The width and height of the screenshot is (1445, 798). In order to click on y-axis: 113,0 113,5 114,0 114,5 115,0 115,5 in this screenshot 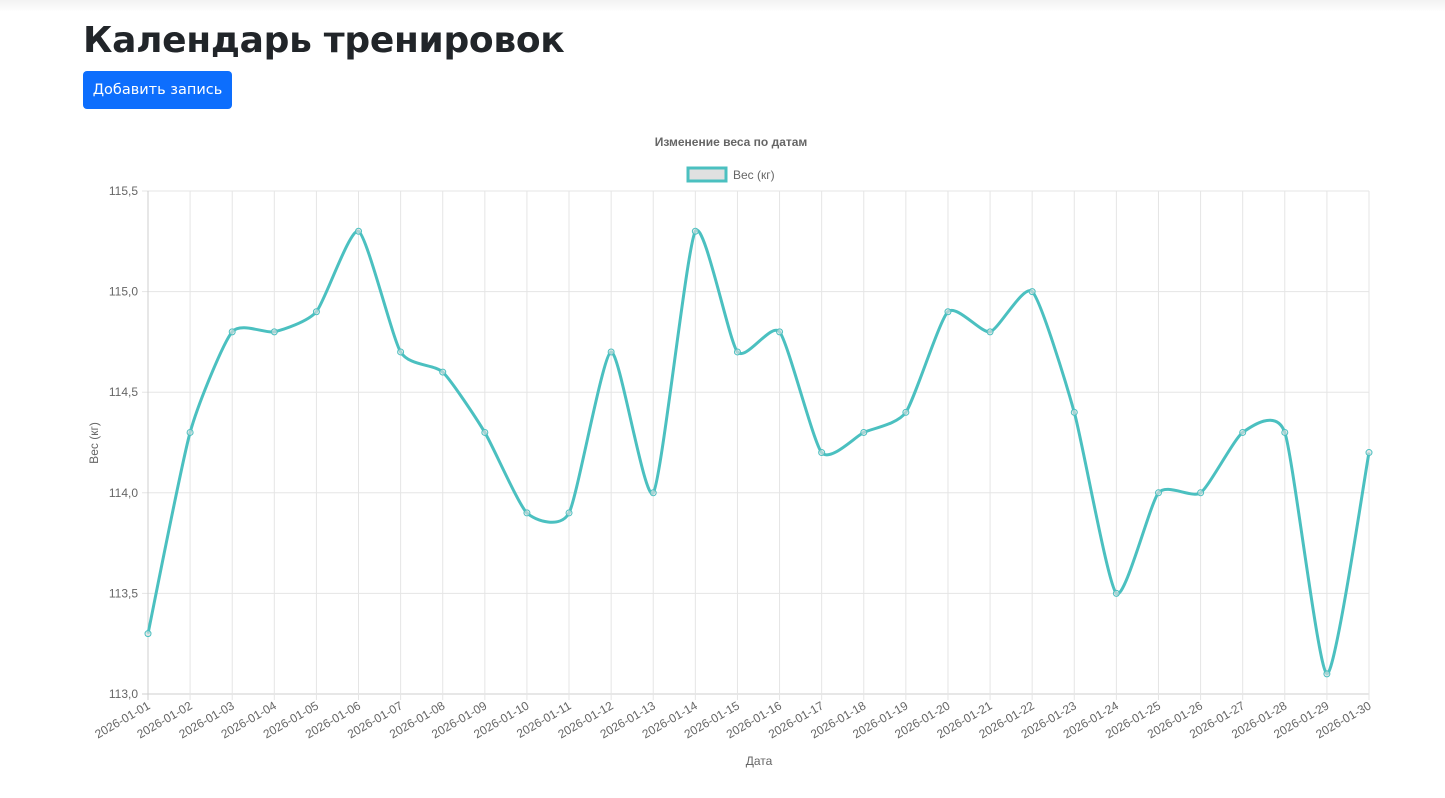, I will do `click(123, 442)`.